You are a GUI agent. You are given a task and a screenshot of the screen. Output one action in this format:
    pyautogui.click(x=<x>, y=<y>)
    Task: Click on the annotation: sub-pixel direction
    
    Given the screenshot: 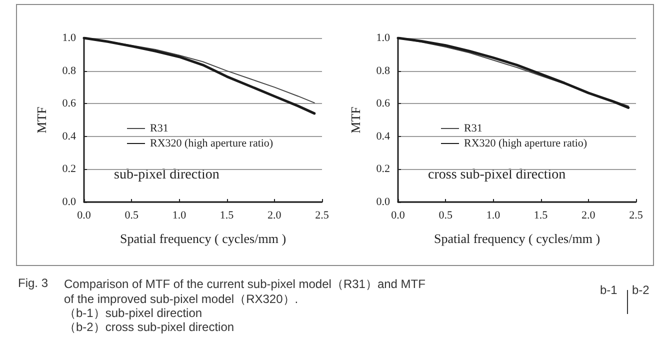 What is the action you would take?
    pyautogui.click(x=167, y=175)
    